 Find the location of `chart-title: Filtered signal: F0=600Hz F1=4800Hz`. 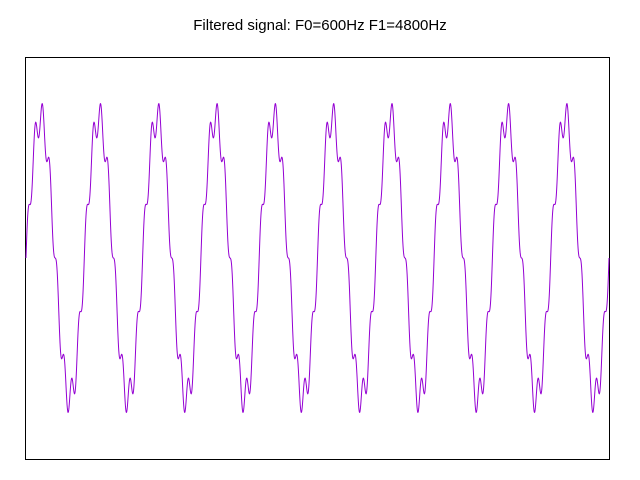

chart-title: Filtered signal: F0=600Hz F1=4800Hz is located at coordinates (320, 25).